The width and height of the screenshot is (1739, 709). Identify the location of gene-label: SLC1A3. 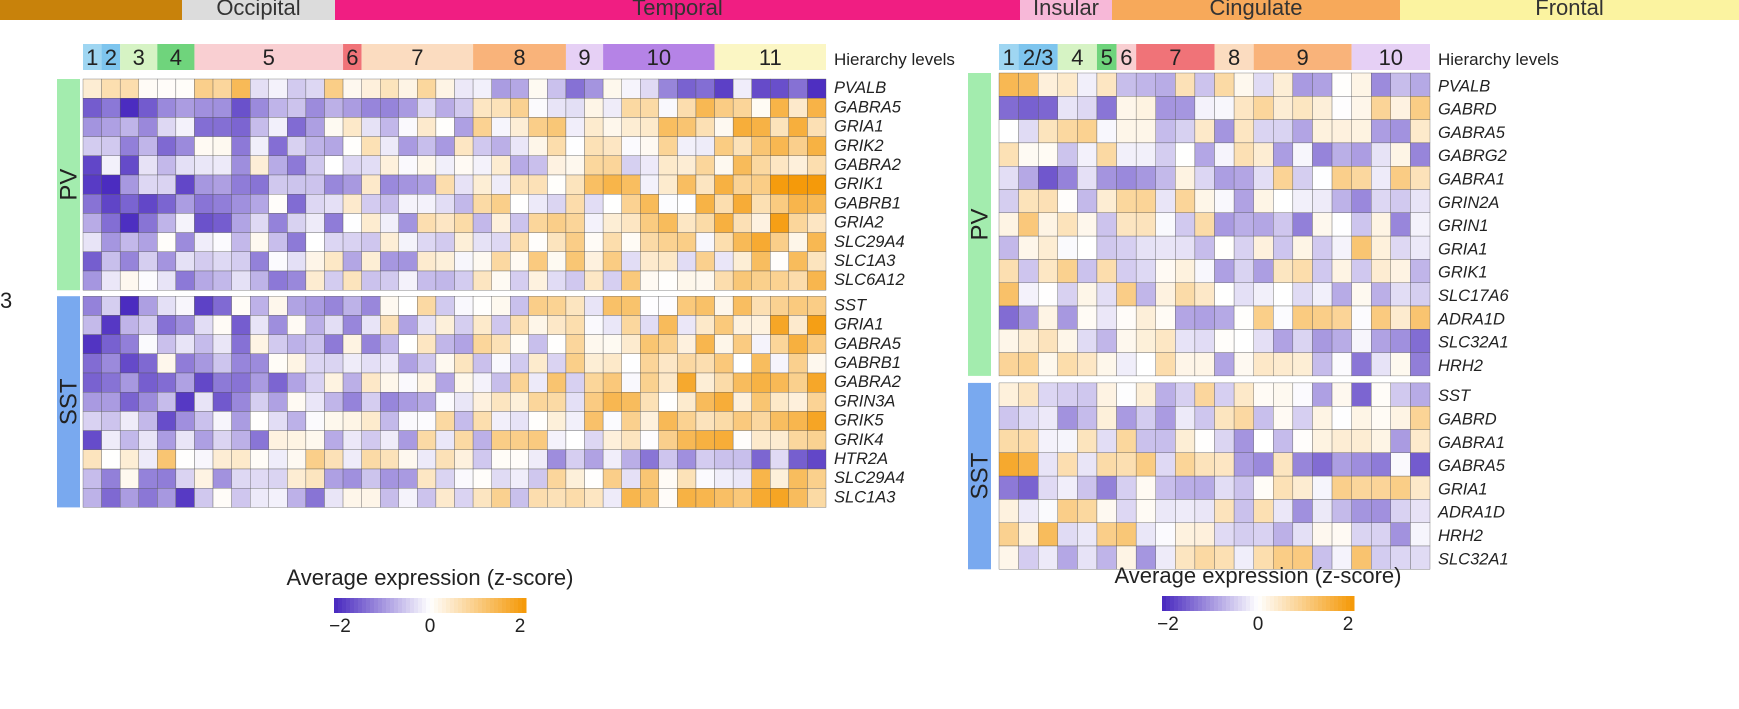
(865, 261).